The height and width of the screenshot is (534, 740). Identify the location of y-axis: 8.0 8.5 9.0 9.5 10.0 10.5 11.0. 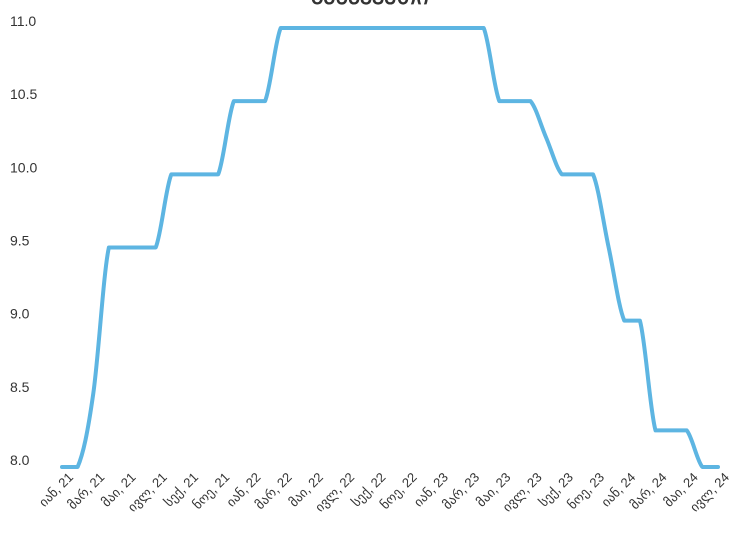
(23, 240).